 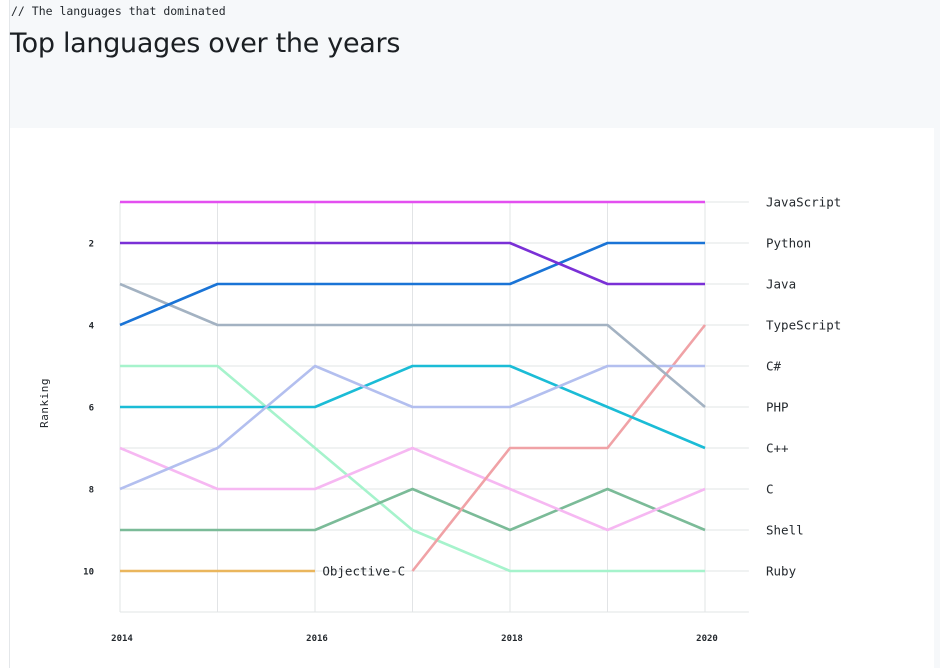 I want to click on series-line-php, so click(x=413, y=407).